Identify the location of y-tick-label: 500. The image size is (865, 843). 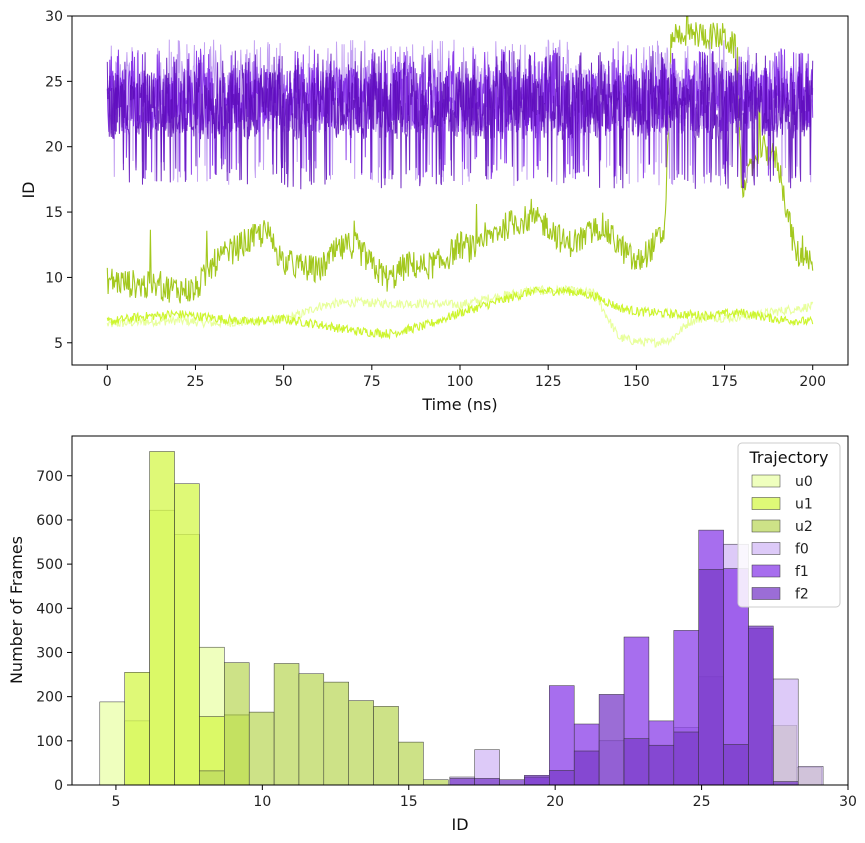
(49, 565).